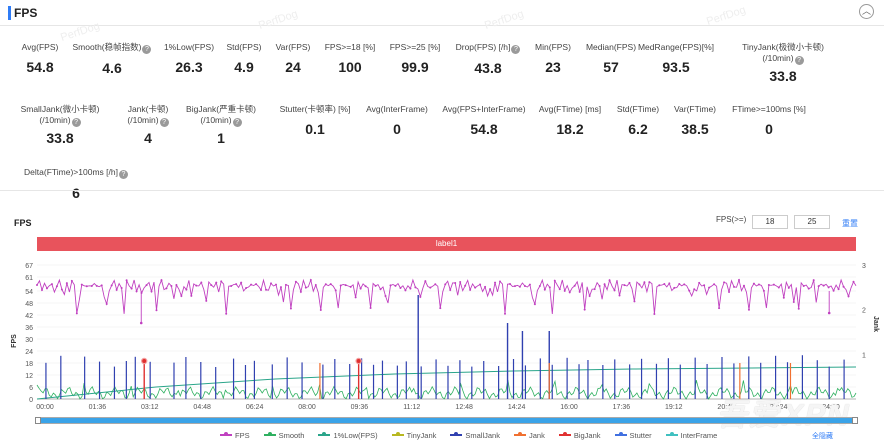 Image resolution: width=884 pixels, height=440 pixels. What do you see at coordinates (850, 223) in the screenshot?
I see `reset-button: 重置` at bounding box center [850, 223].